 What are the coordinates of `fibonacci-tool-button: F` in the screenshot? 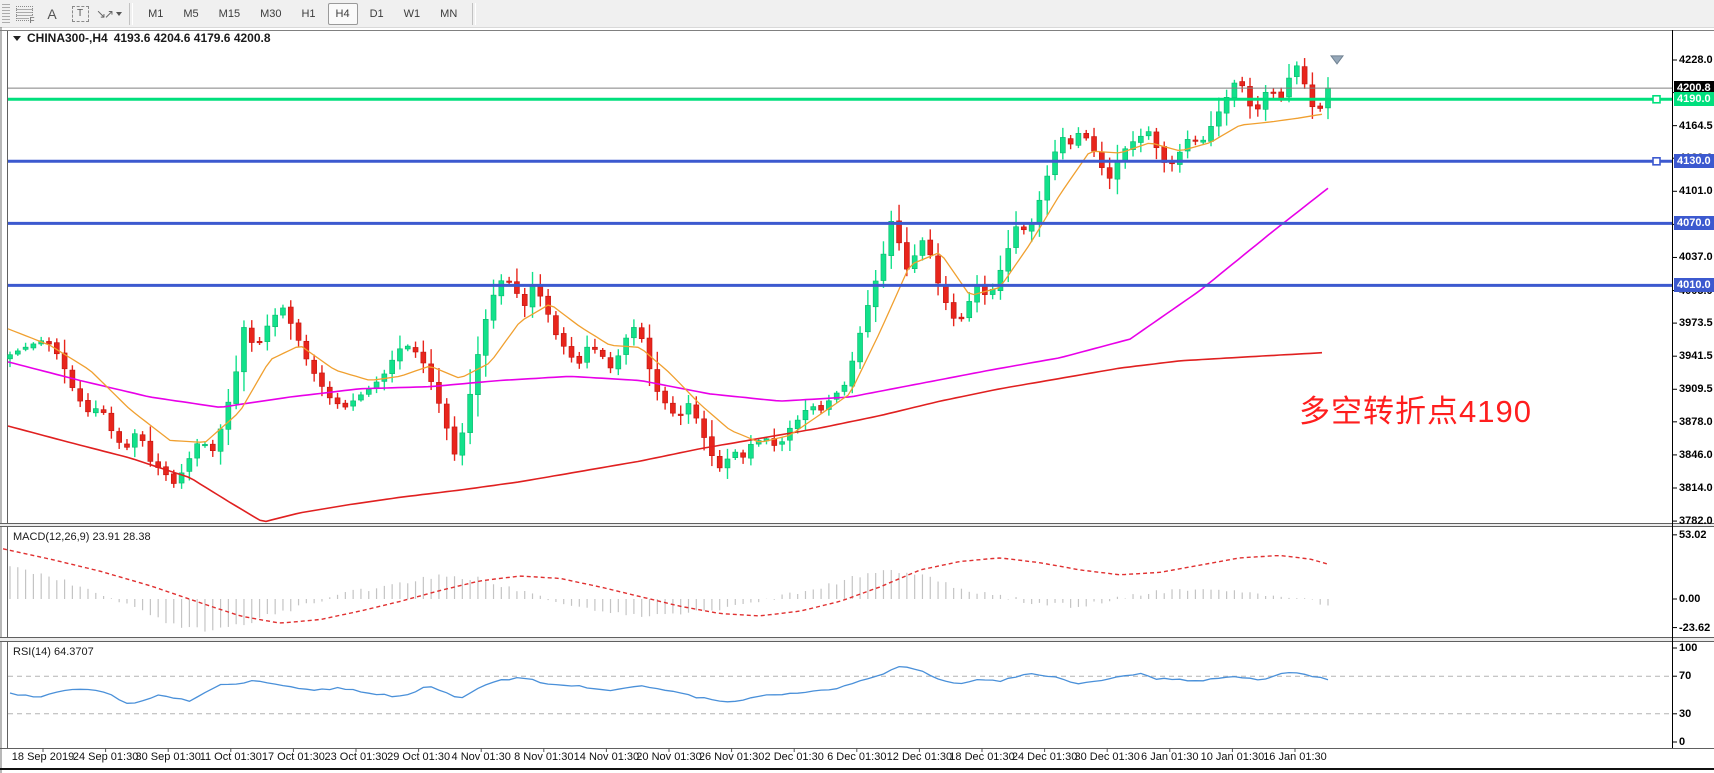 It's located at (24, 14).